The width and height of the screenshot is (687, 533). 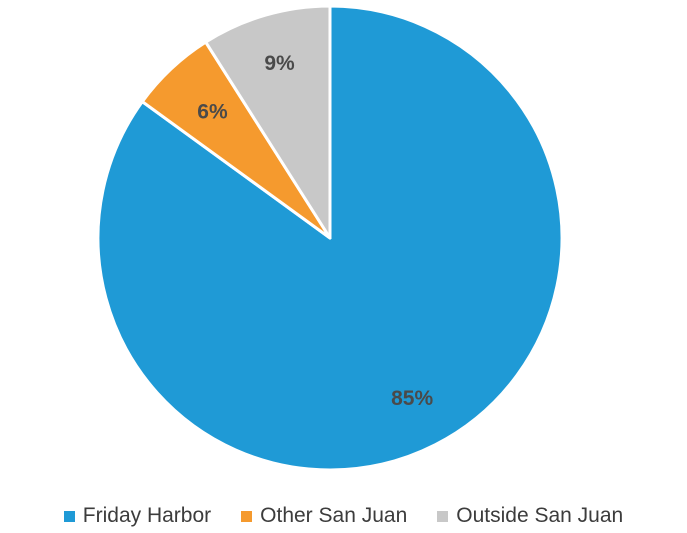 What do you see at coordinates (279, 63) in the screenshot?
I see `data-label-outside-san-juan: 9%` at bounding box center [279, 63].